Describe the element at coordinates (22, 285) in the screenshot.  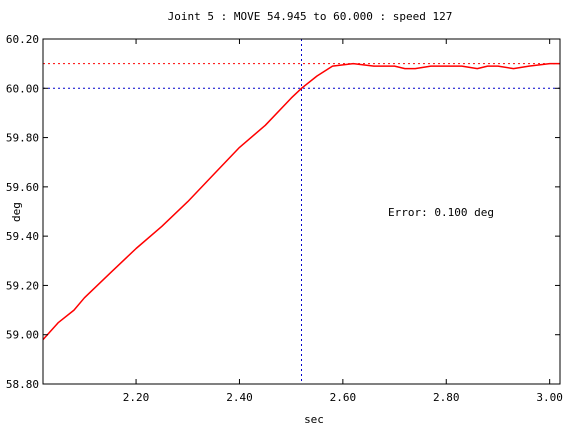
I see `y-tick-label: 59.20` at that location.